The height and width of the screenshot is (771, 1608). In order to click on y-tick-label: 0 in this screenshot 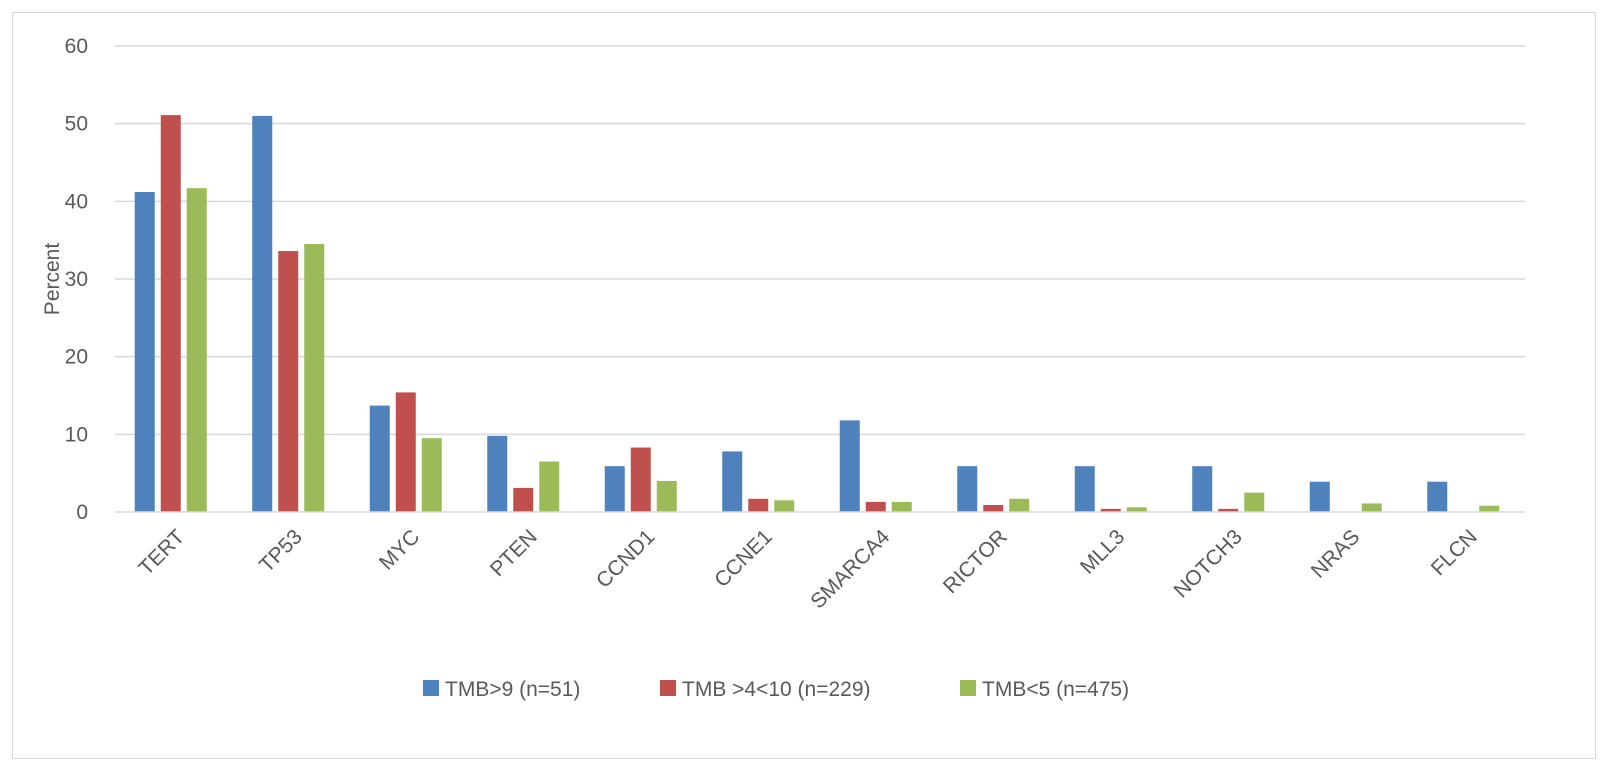, I will do `click(82, 512)`.